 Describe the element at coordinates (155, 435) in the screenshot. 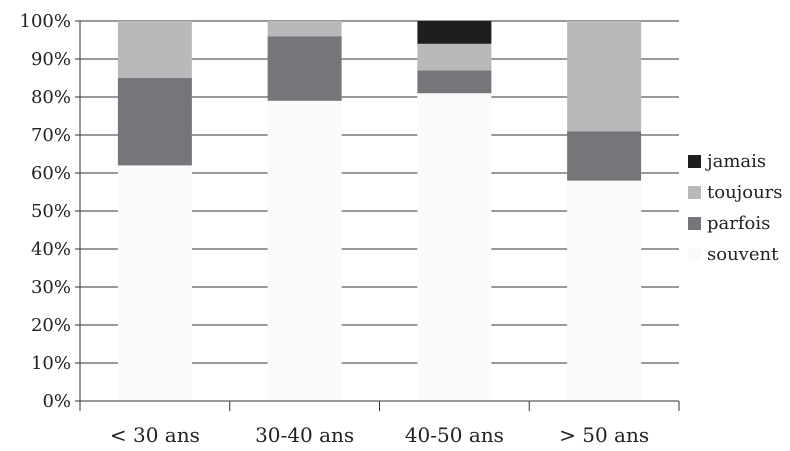

I see `x-tick-label: < 30 ans` at that location.